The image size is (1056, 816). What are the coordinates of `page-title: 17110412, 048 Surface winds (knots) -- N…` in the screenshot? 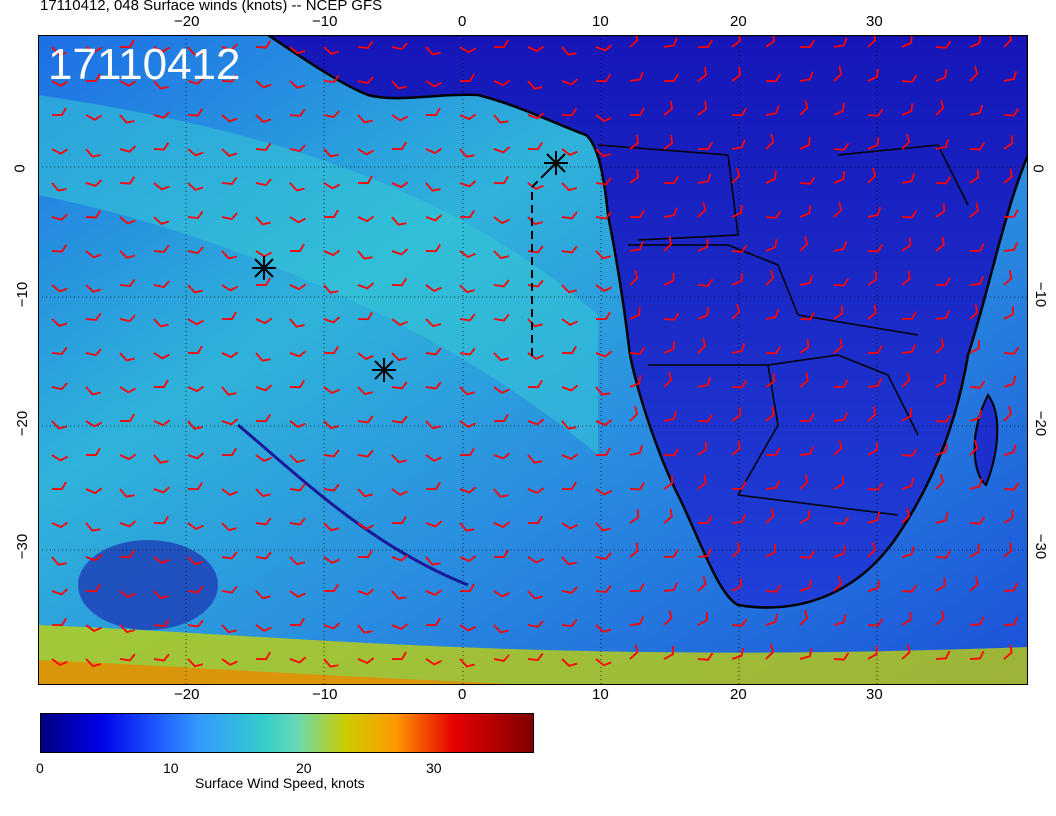 It's located at (211, 7).